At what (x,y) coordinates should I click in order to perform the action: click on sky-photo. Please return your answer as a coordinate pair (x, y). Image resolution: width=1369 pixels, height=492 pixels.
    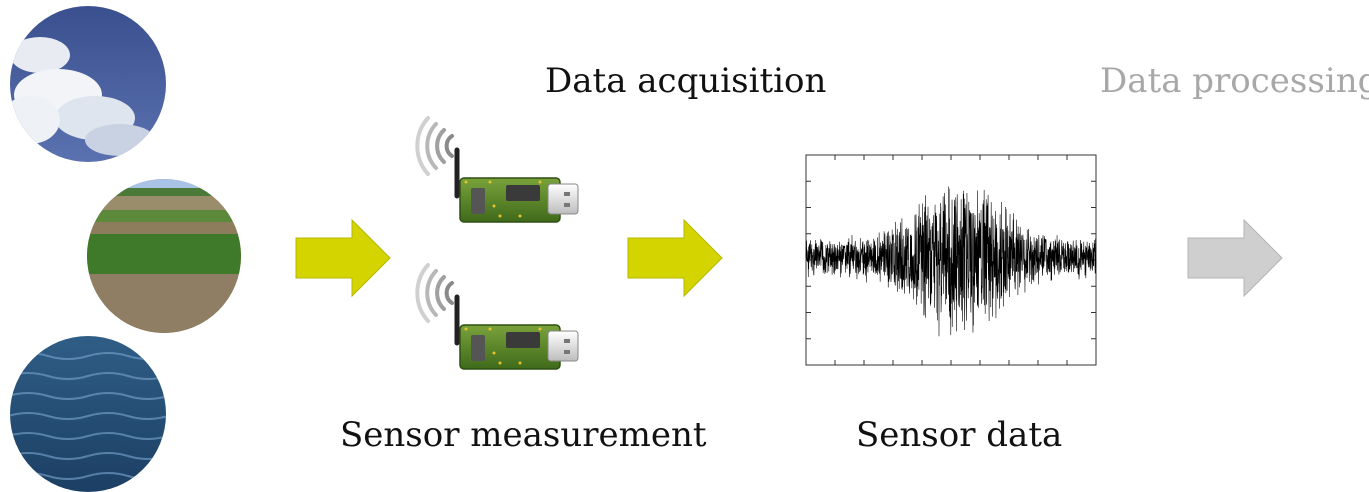
    Looking at the image, I should click on (88, 84).